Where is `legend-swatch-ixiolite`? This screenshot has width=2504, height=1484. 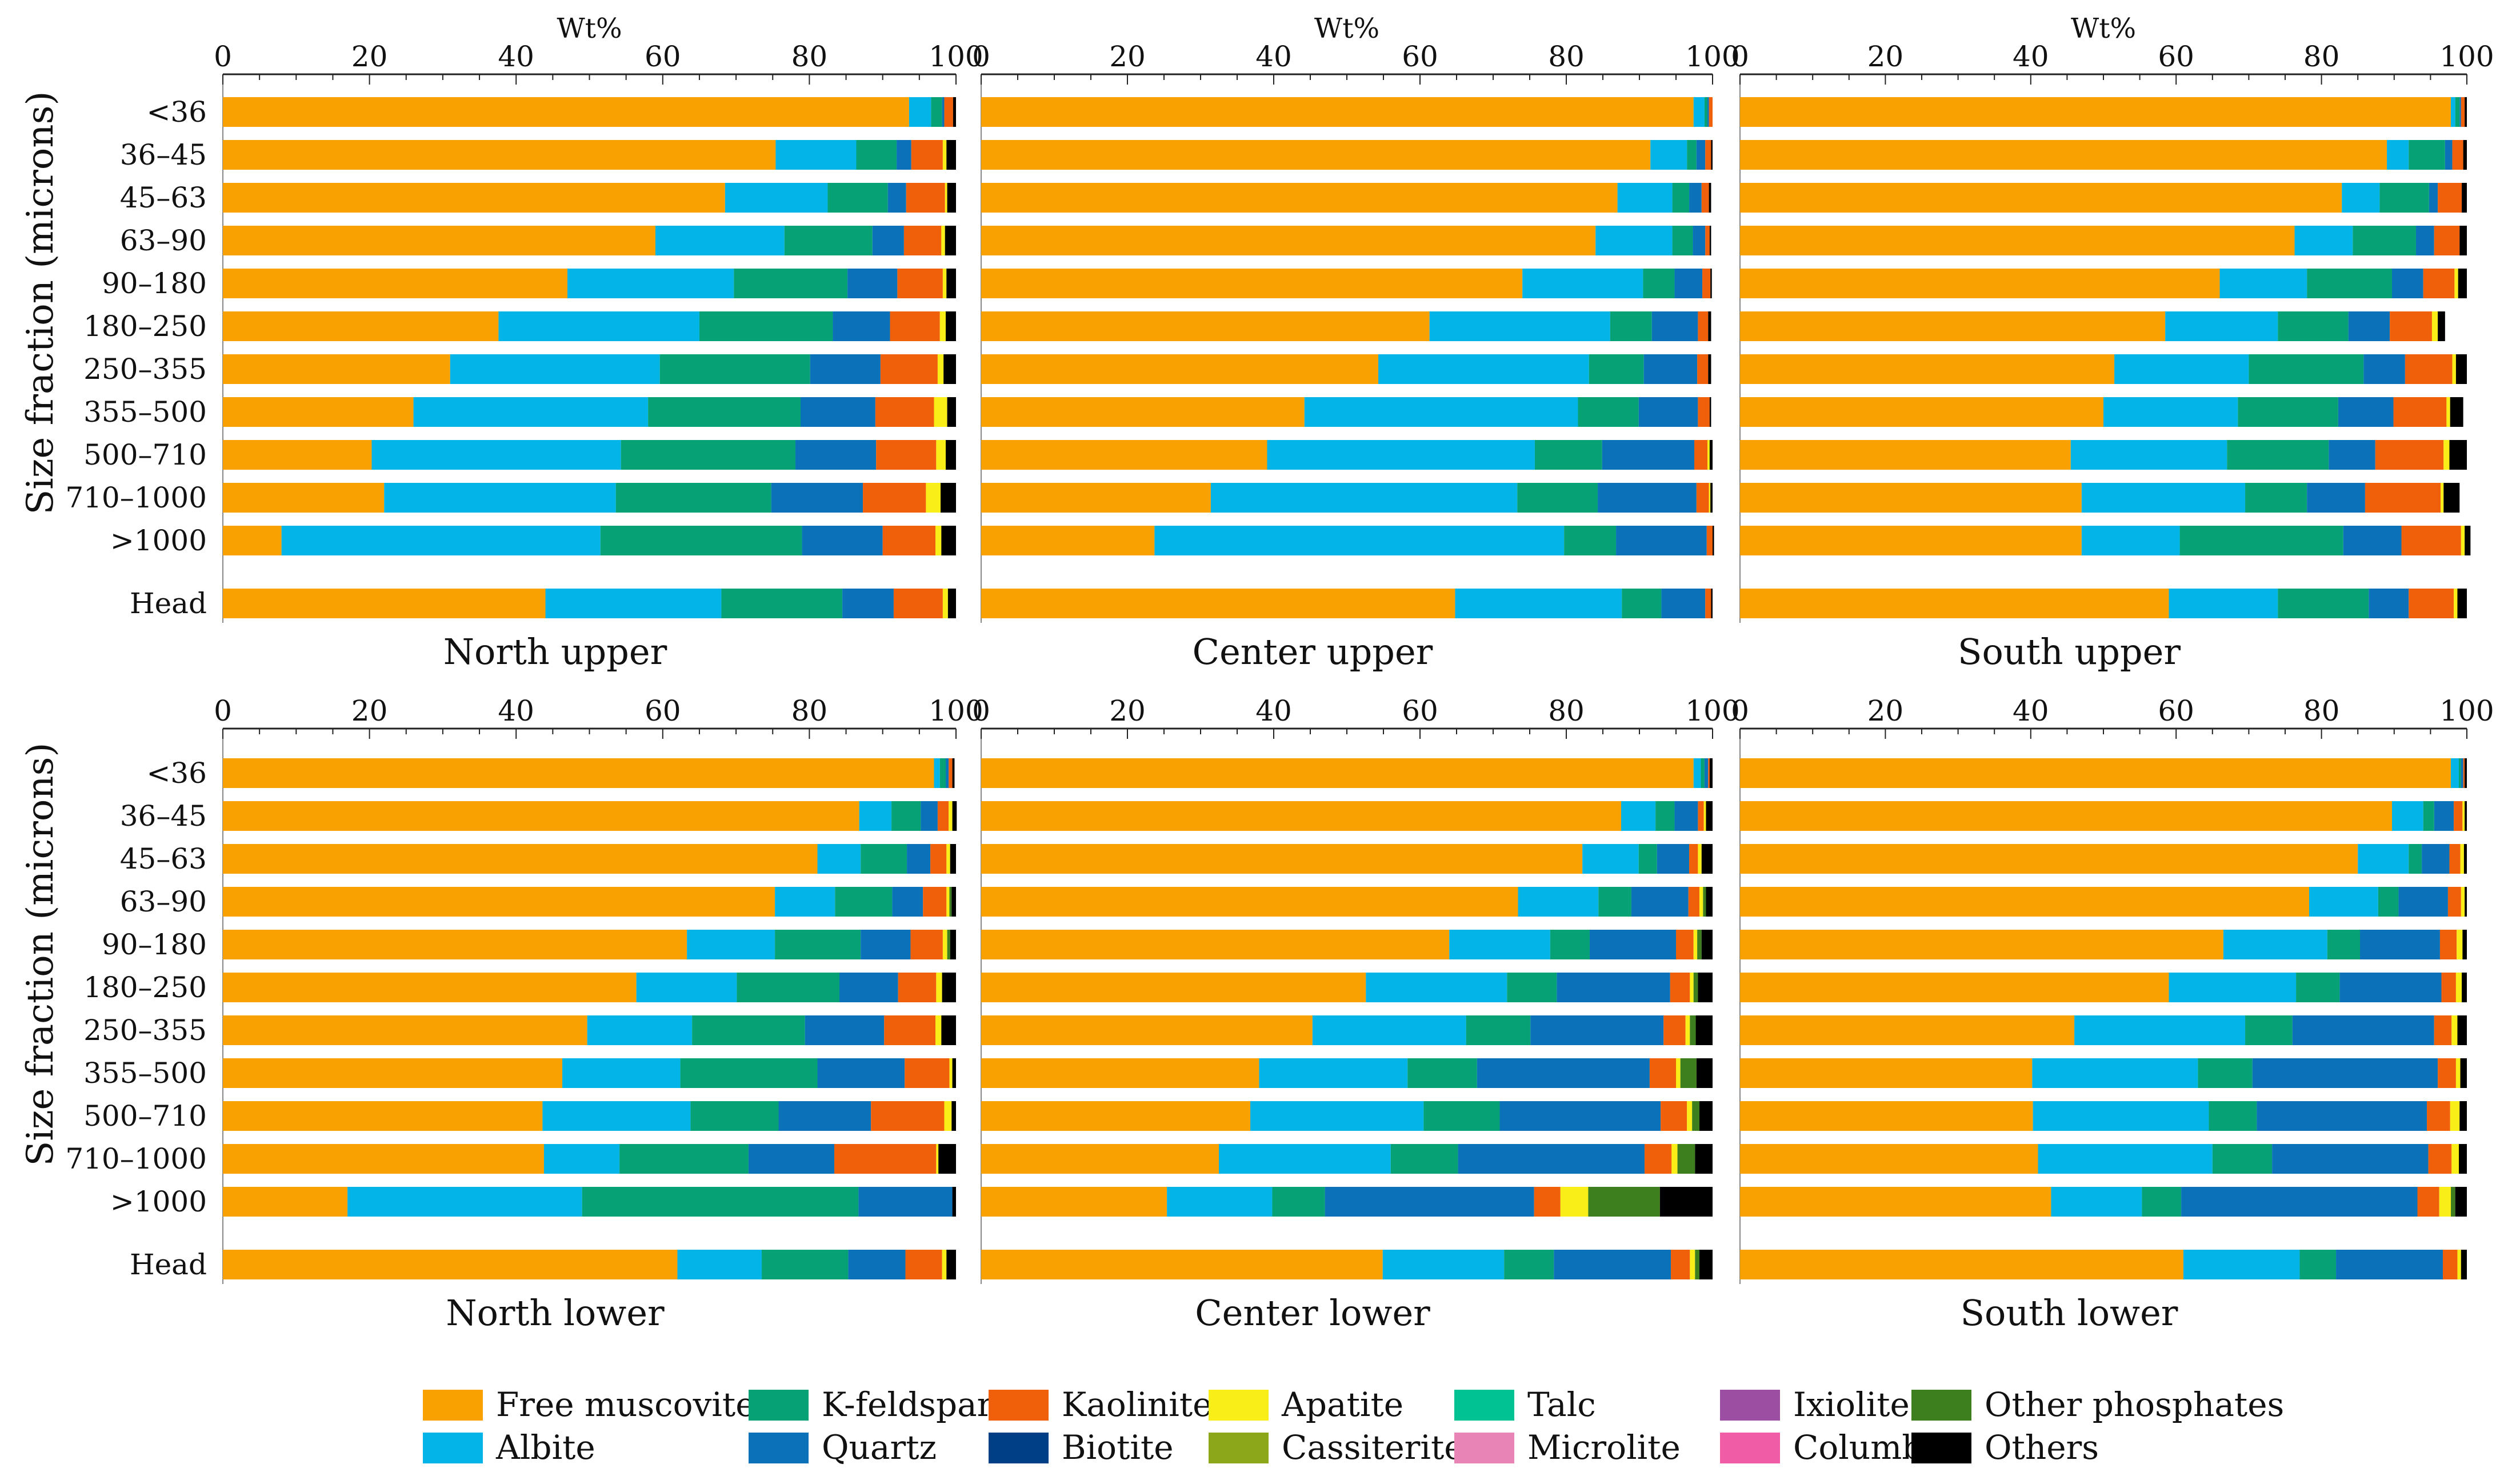
legend-swatch-ixiolite is located at coordinates (1750, 1405).